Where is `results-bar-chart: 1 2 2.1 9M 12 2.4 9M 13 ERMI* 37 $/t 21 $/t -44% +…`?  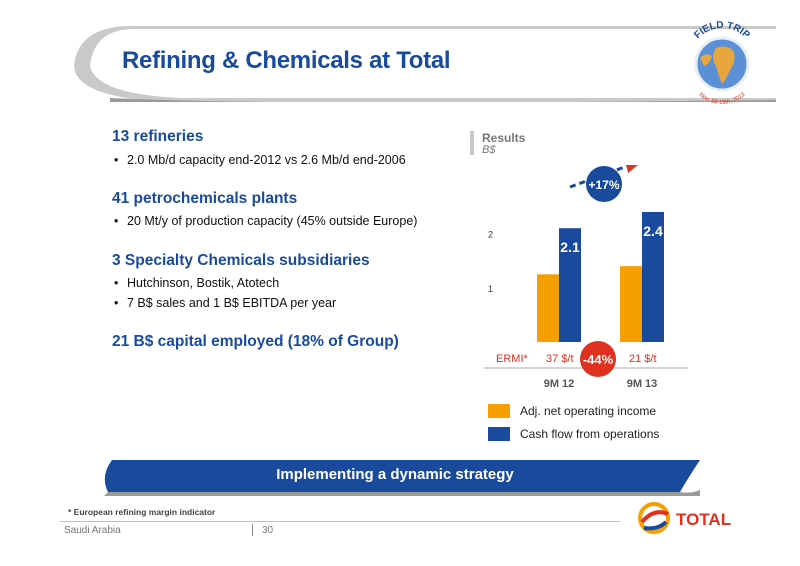
results-bar-chart: 1 2 2.1 9M 12 2.4 9M 13 ERMI* 37 $/t 21 $/t -44% +… is located at coordinates (586, 277).